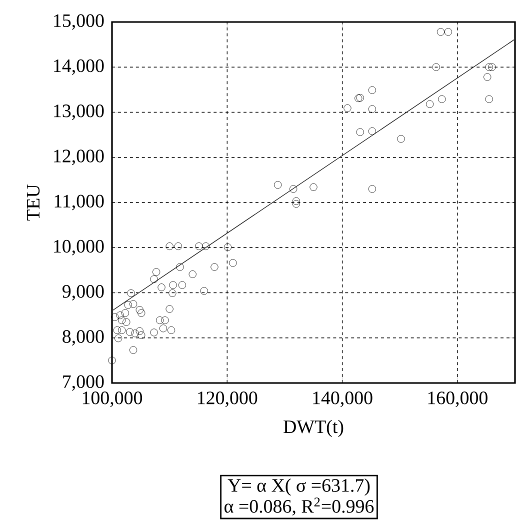  I want to click on x-tick-label: 100,000, so click(112, 399).